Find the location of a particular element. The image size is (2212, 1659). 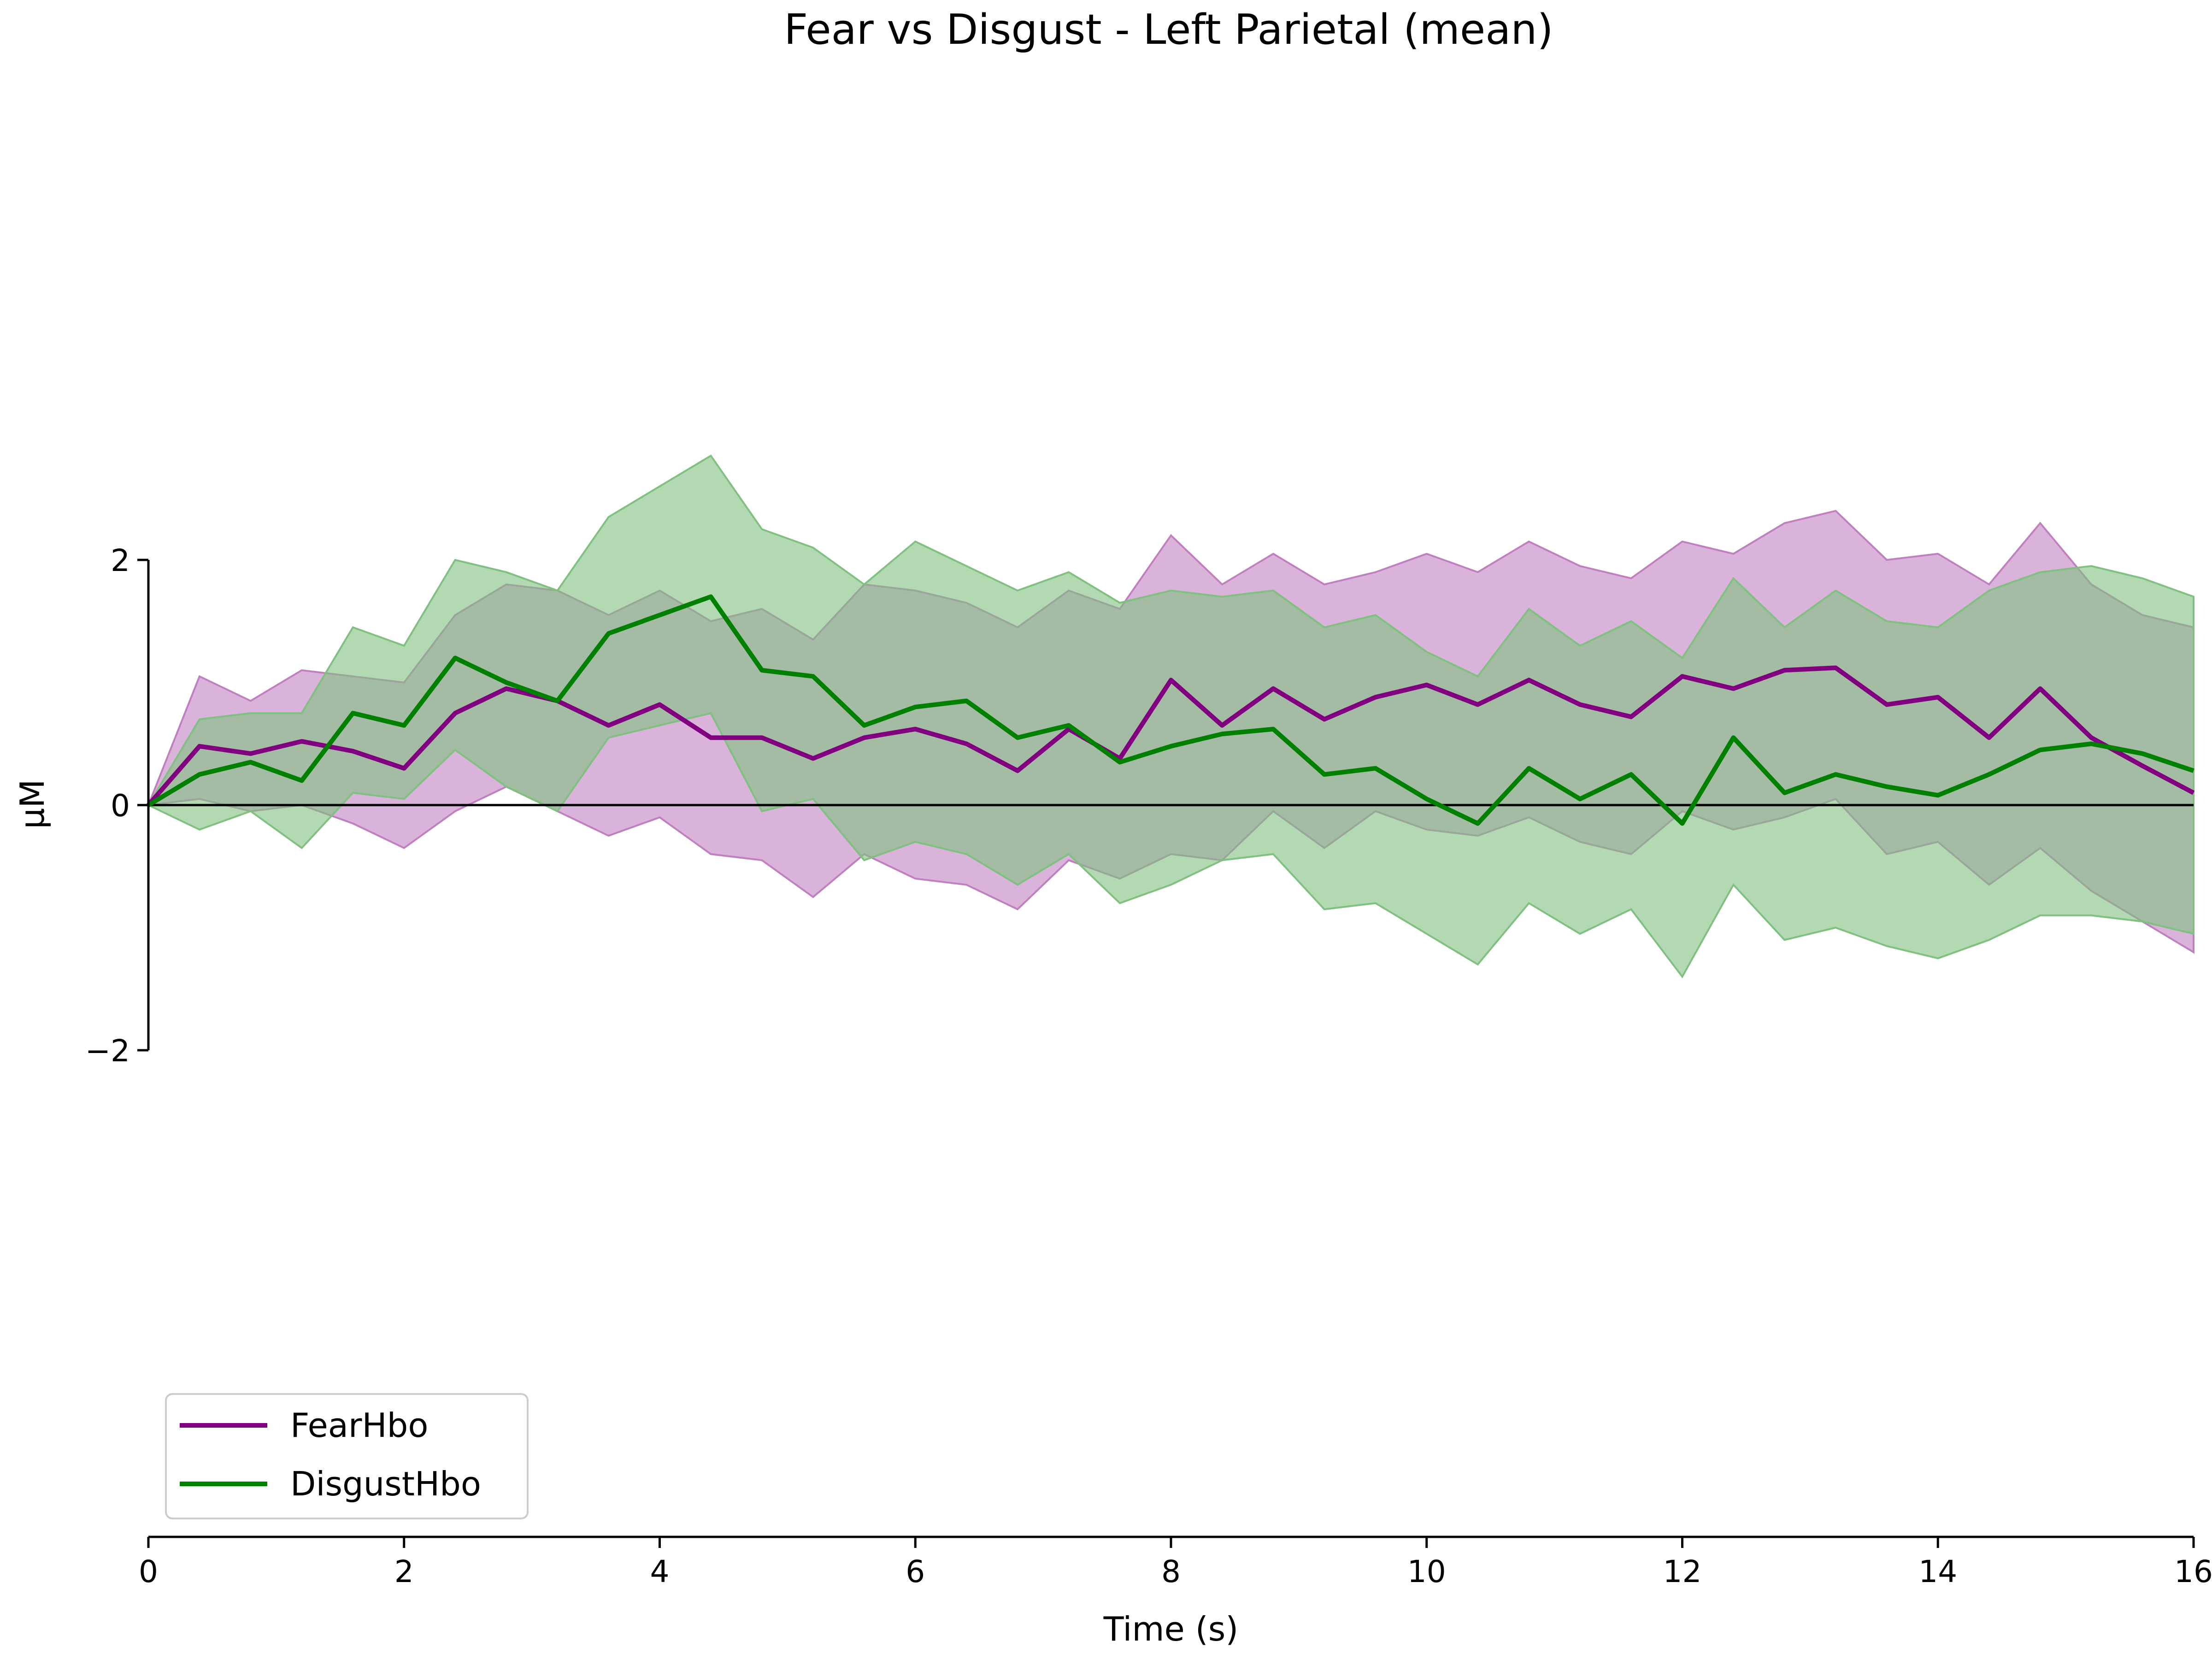

y-tick-label: −2 is located at coordinates (107, 1051).